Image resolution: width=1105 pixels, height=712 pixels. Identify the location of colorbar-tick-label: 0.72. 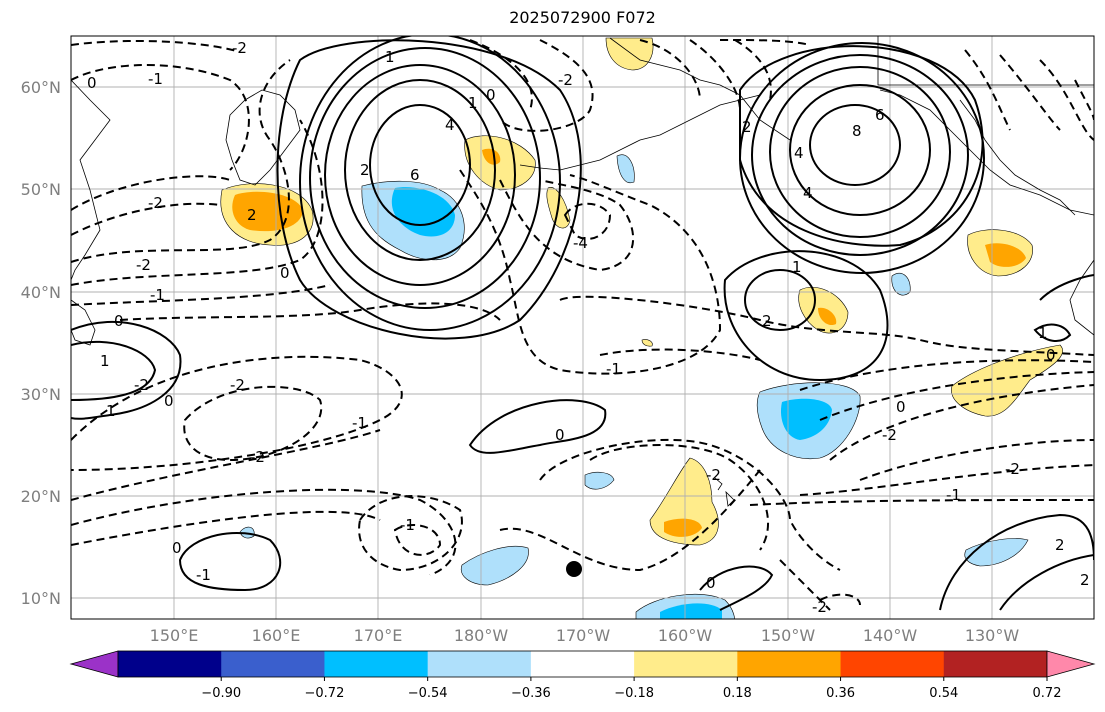
(1047, 693).